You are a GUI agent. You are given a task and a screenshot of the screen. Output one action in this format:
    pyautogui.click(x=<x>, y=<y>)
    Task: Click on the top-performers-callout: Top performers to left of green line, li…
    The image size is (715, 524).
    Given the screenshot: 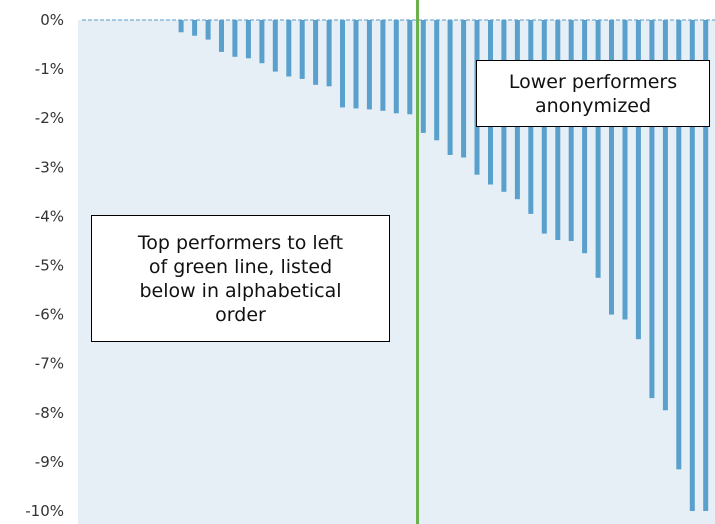 What is the action you would take?
    pyautogui.click(x=240, y=278)
    